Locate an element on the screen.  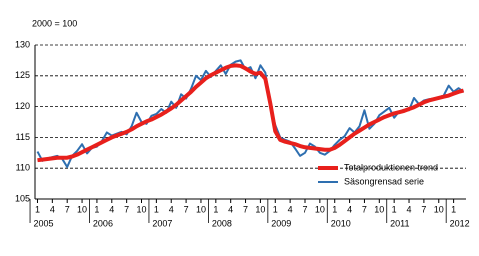
year-label: 2009 is located at coordinates (281, 223).